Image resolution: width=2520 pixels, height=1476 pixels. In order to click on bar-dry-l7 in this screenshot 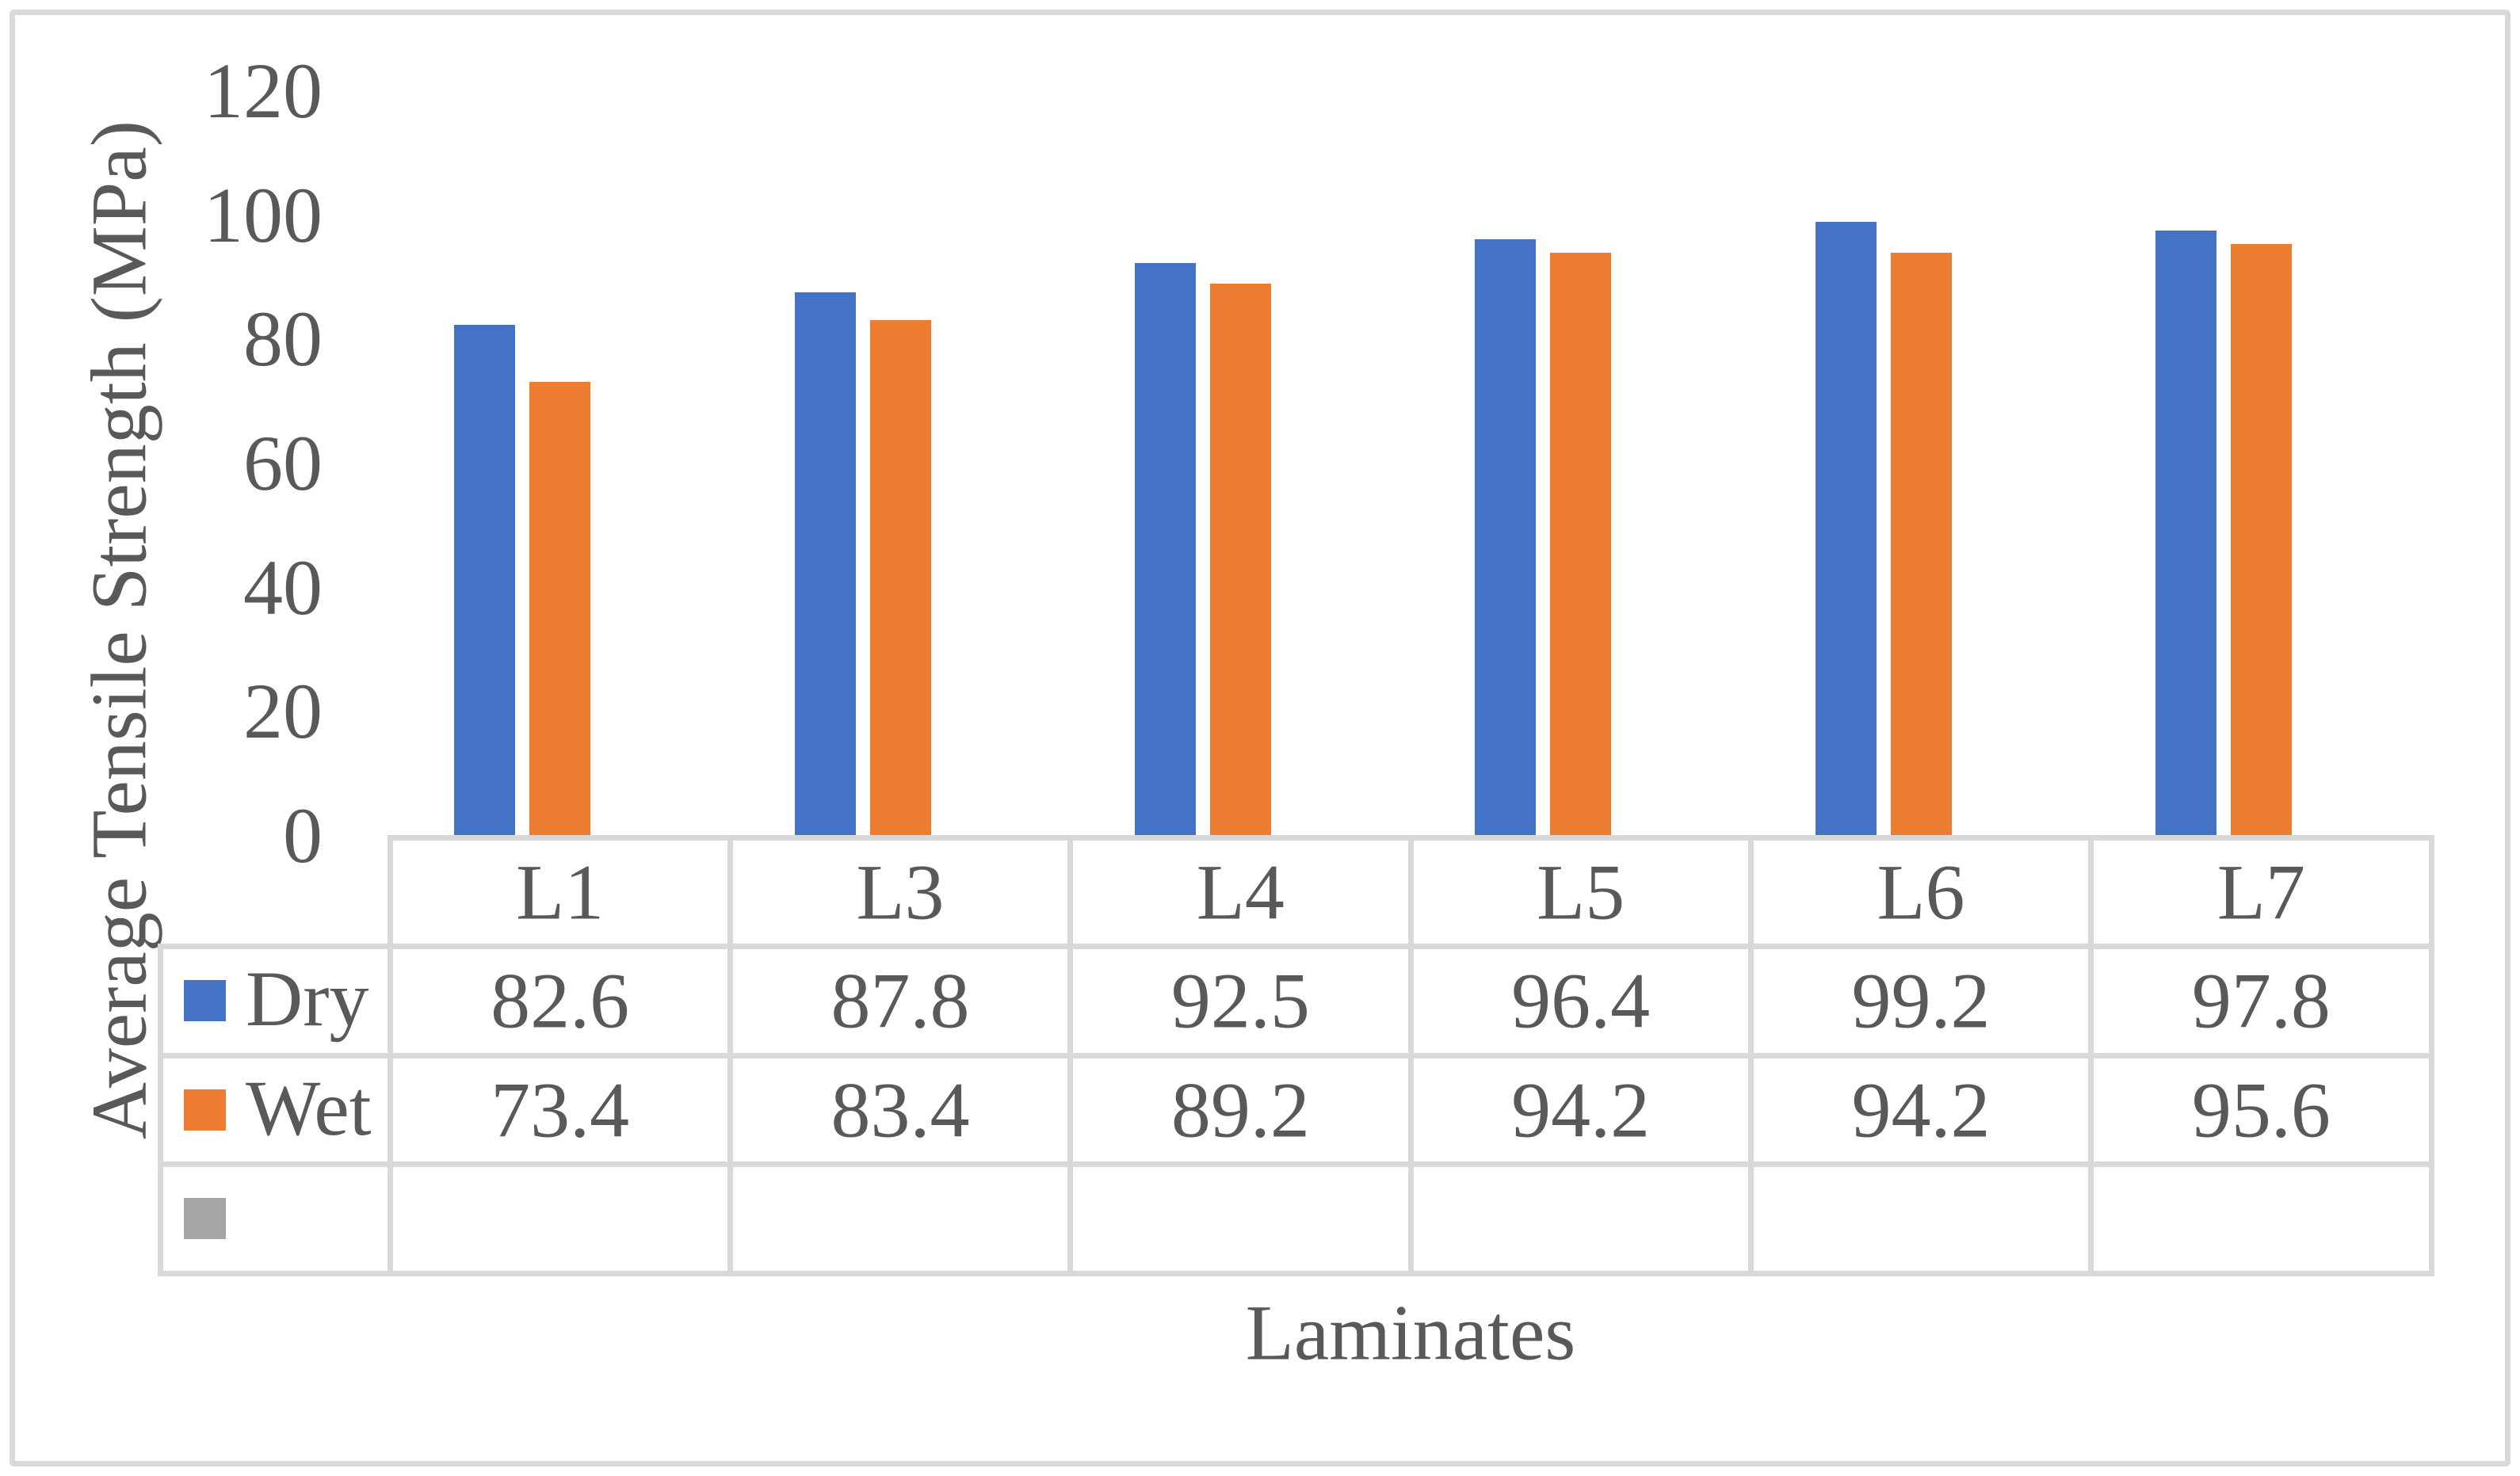, I will do `click(2185, 533)`.